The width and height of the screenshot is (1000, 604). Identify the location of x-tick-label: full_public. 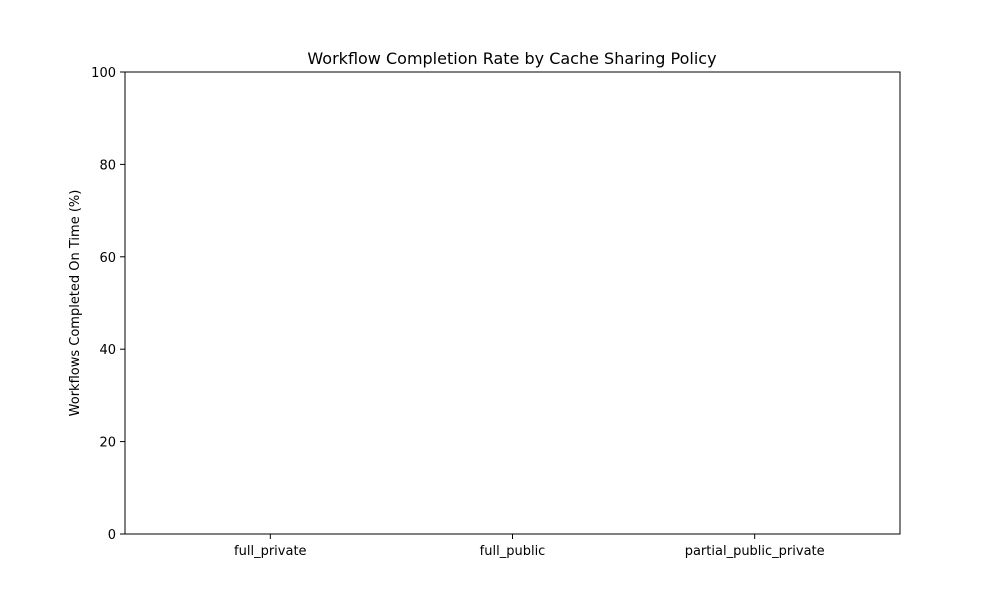
(513, 551).